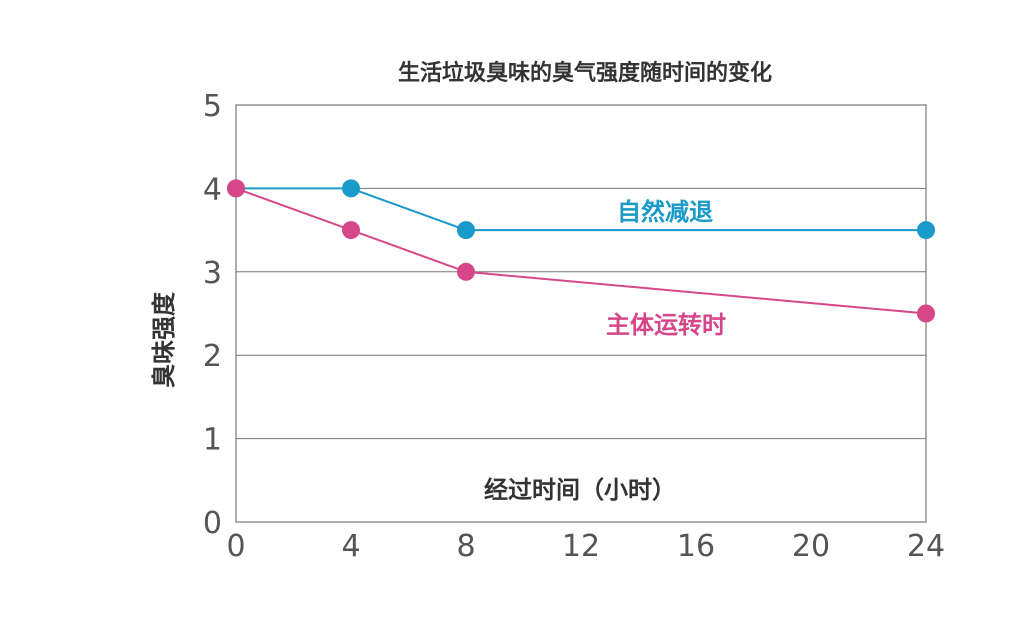 Image resolution: width=1033 pixels, height=617 pixels. What do you see at coordinates (666, 325) in the screenshot?
I see `series-label-main-operation: 主体运转时` at bounding box center [666, 325].